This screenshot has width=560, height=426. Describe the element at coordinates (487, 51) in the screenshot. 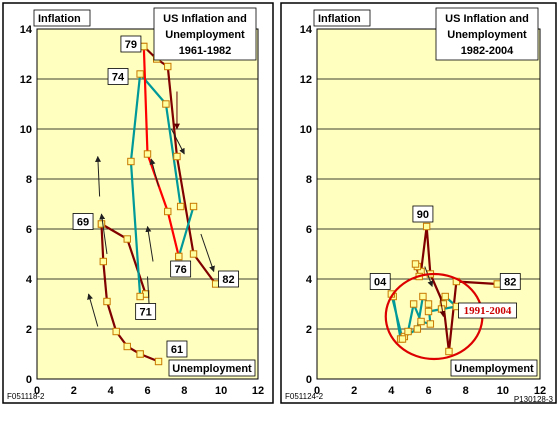

I see `chart-title-line: 1982-2004` at that location.